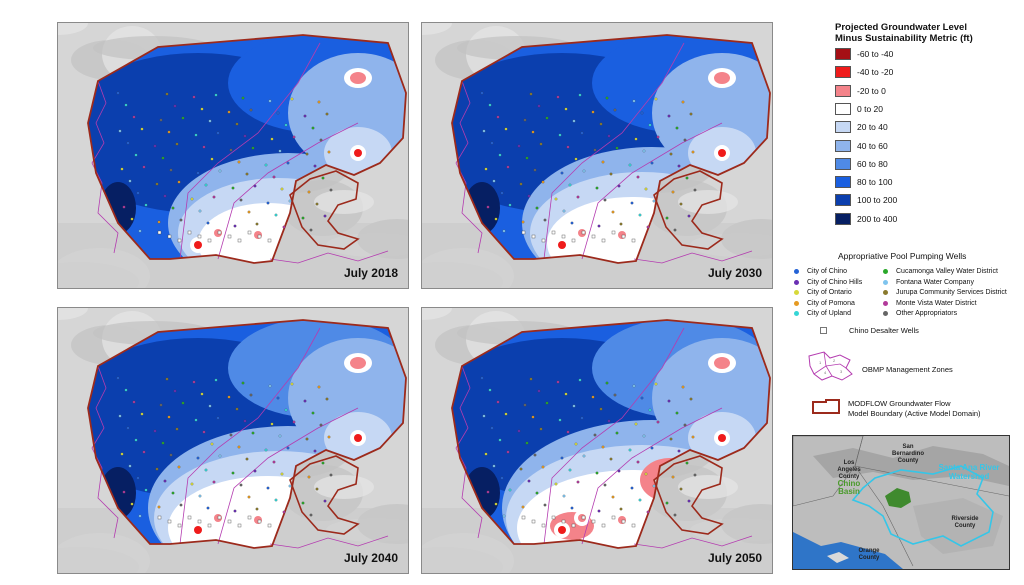 This screenshot has width=1024, height=585. Describe the element at coordinates (969, 472) in the screenshot. I see `inset-watershed: Santa Ana River Watershed` at that location.